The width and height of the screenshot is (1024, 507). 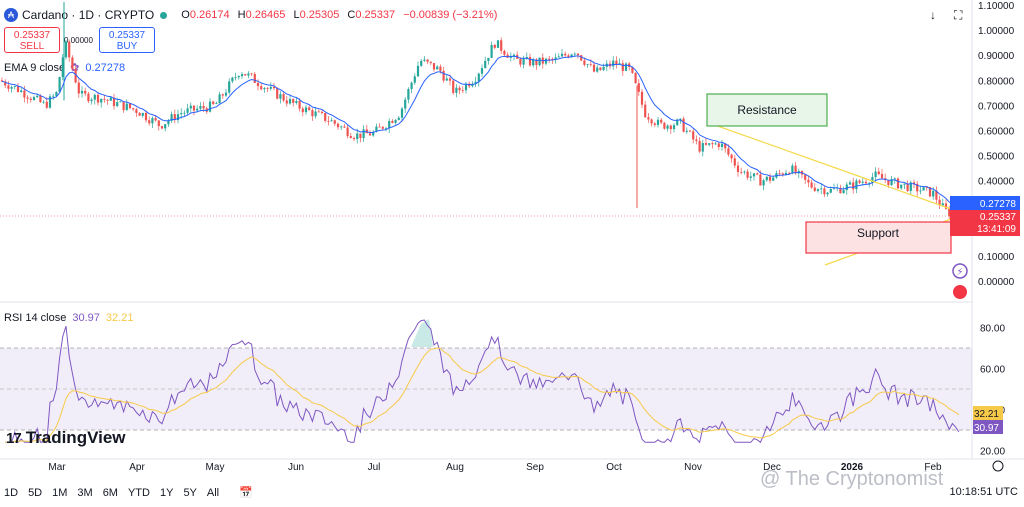 What do you see at coordinates (374, 467) in the screenshot?
I see `time-axis-label: Jul` at bounding box center [374, 467].